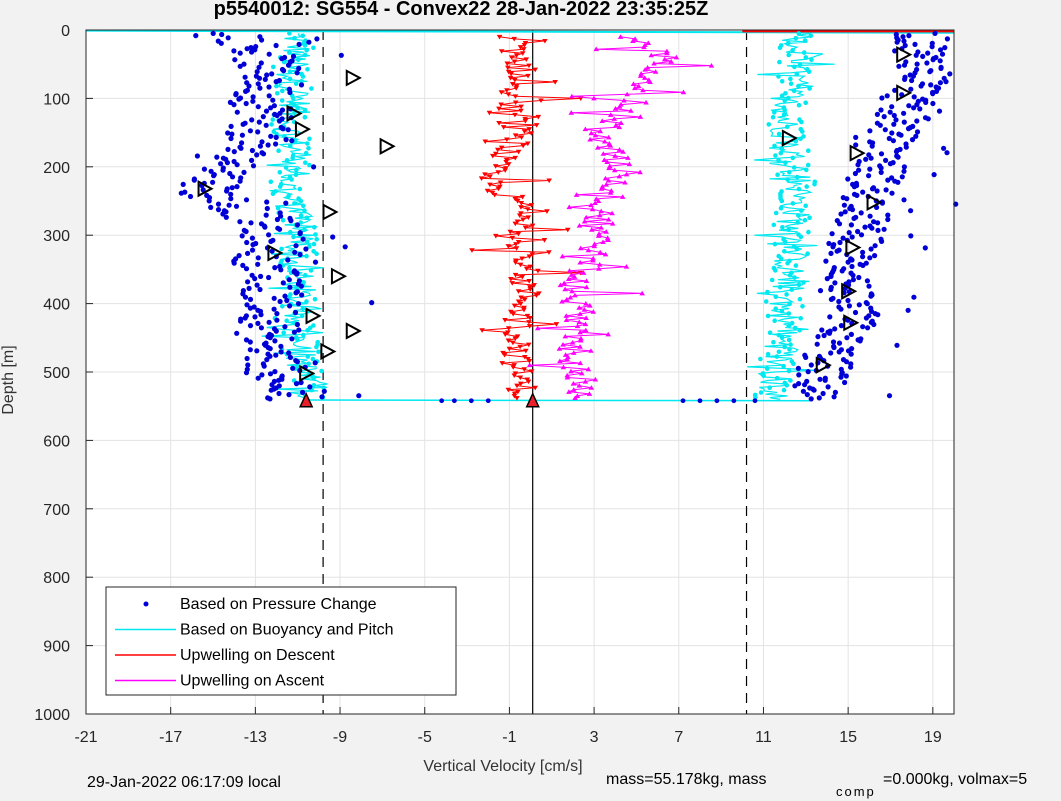 Image resolution: width=1061 pixels, height=801 pixels. Describe the element at coordinates (763, 737) in the screenshot. I see `x-tick-label: 11` at that location.